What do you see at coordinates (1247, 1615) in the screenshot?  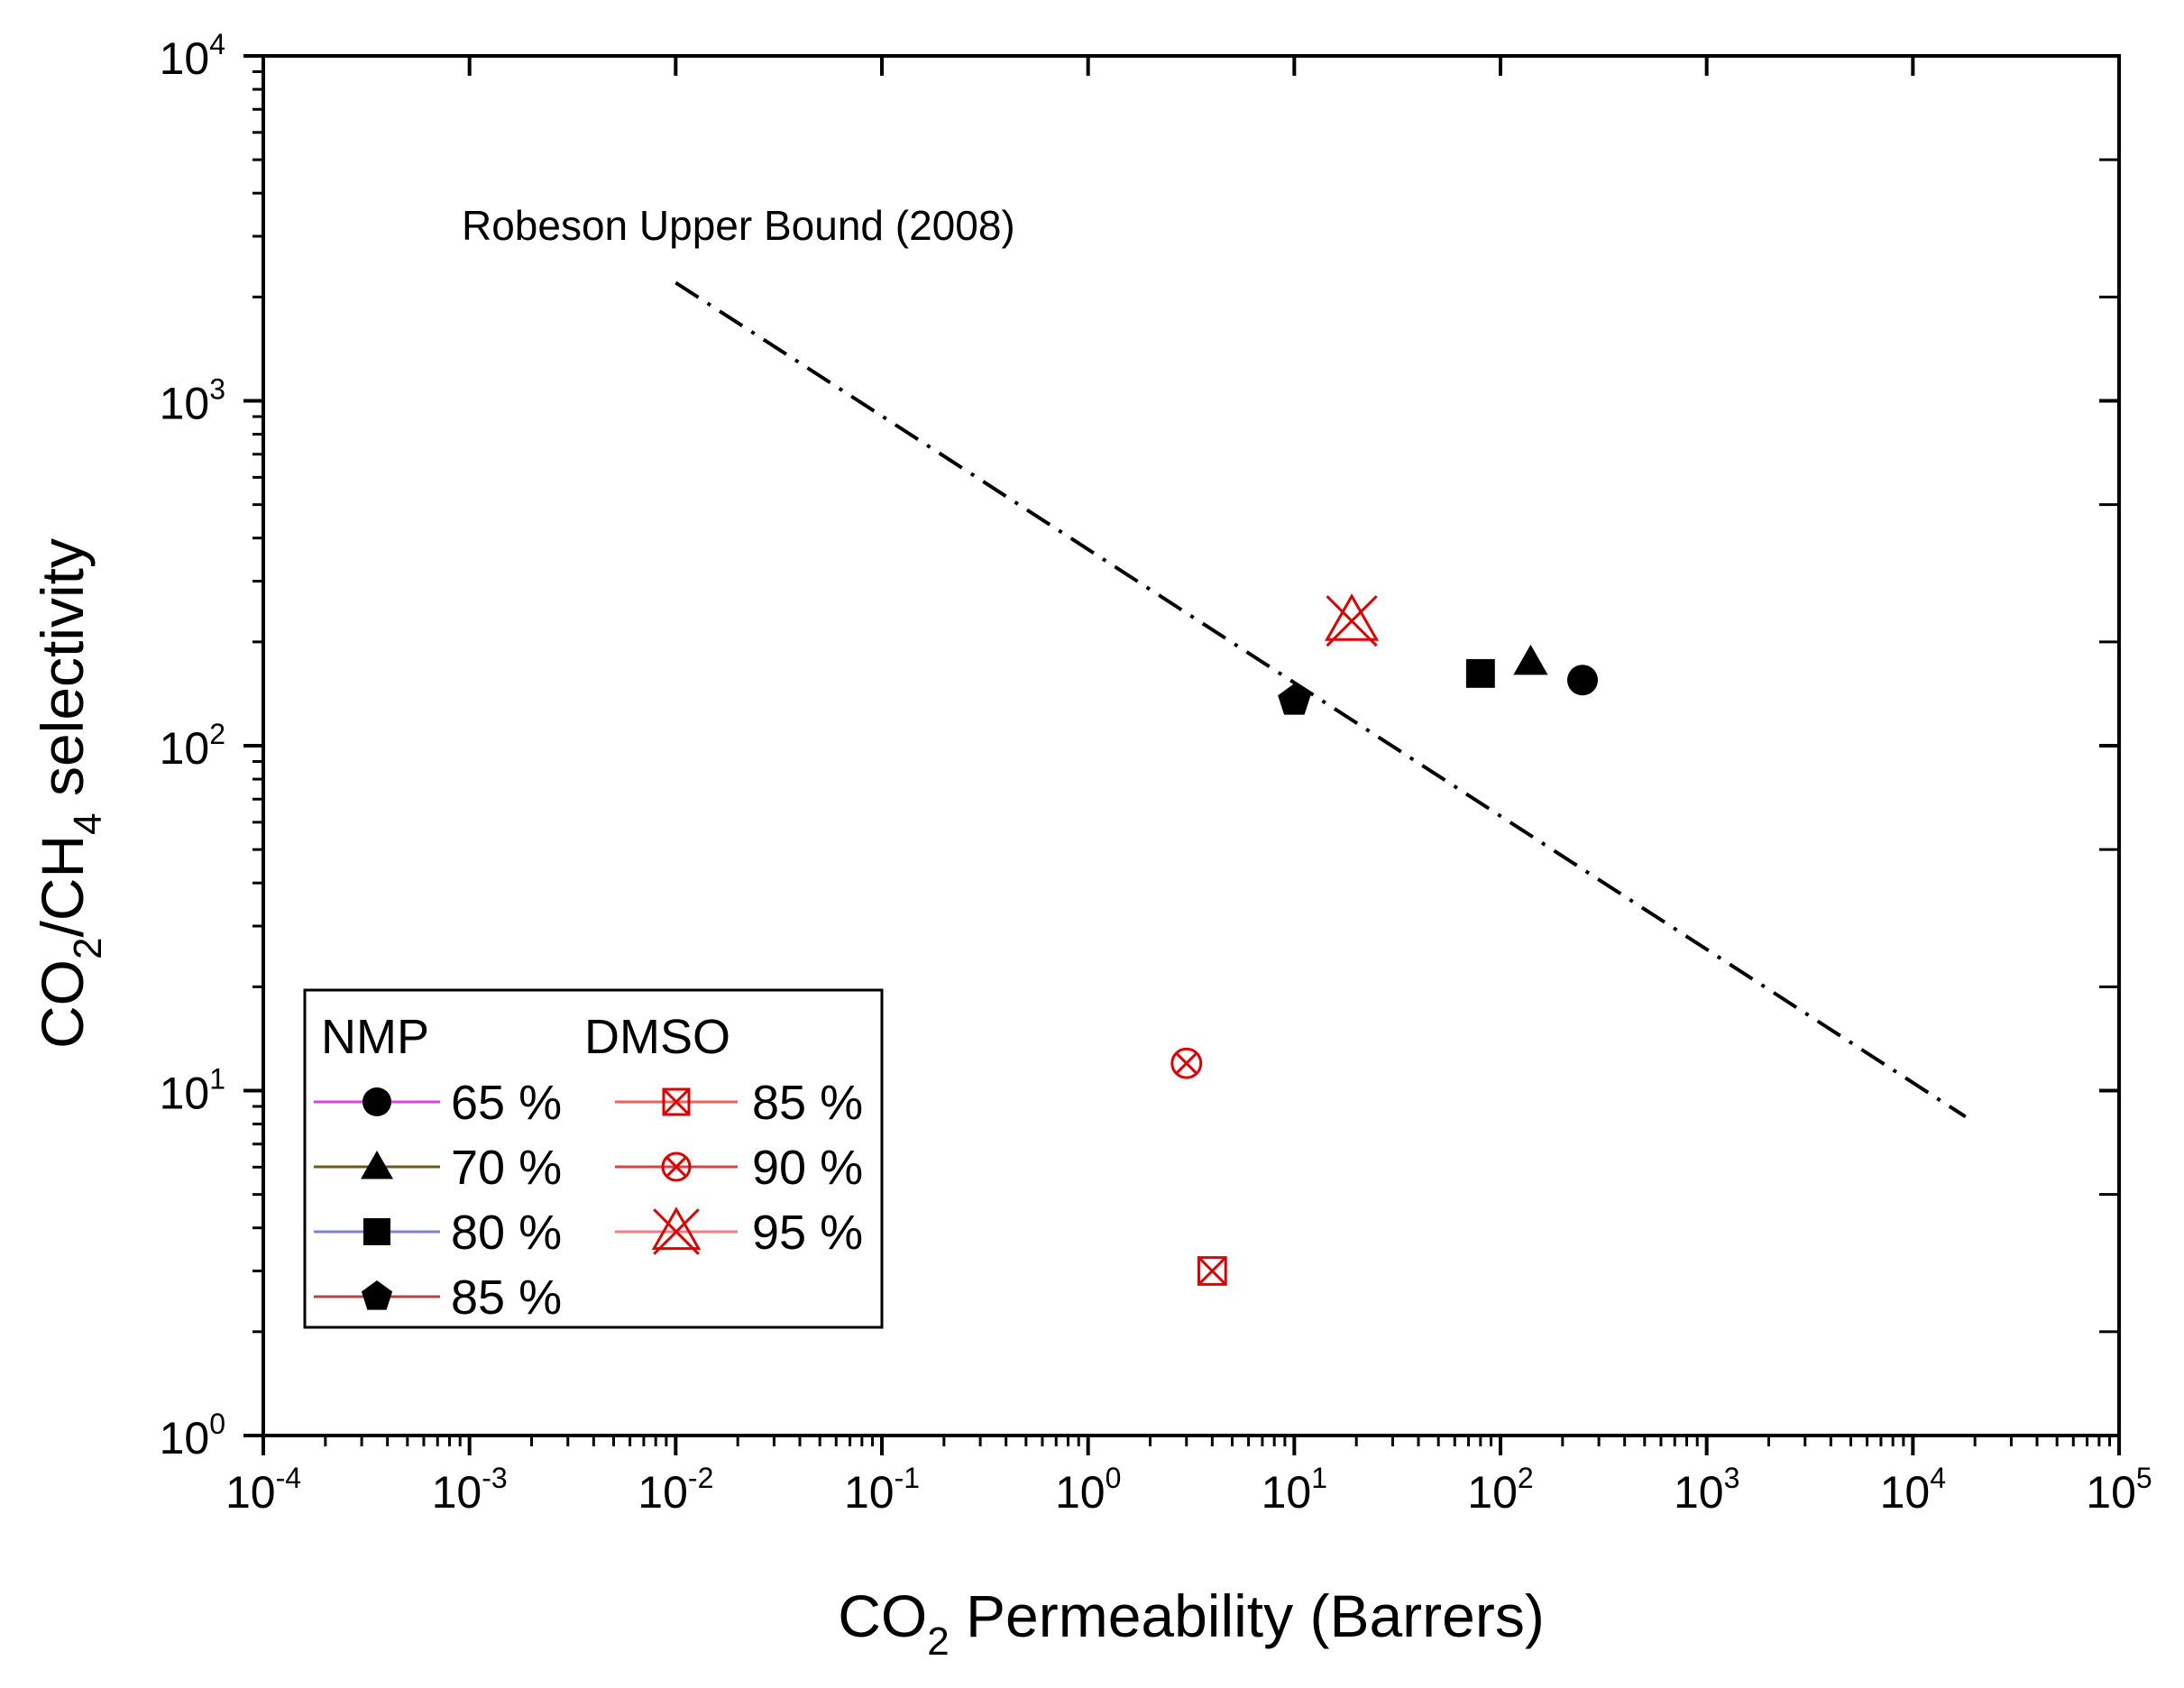 I see `x-axis-title-rest: Permeability (Barrers)` at bounding box center [1247, 1615].